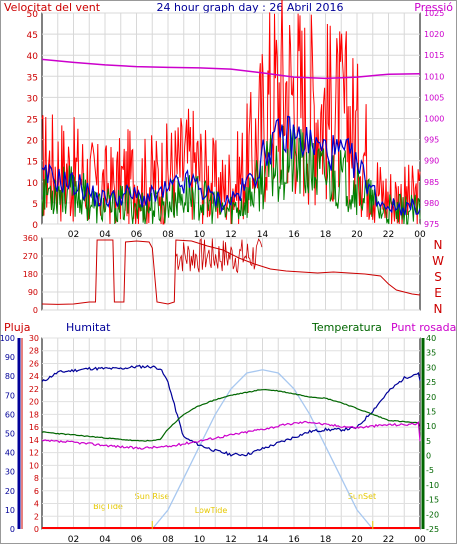 The width and height of the screenshot is (457, 544). What do you see at coordinates (34, 414) in the screenshot?
I see `humitat-tick-label: 18` at bounding box center [34, 414].